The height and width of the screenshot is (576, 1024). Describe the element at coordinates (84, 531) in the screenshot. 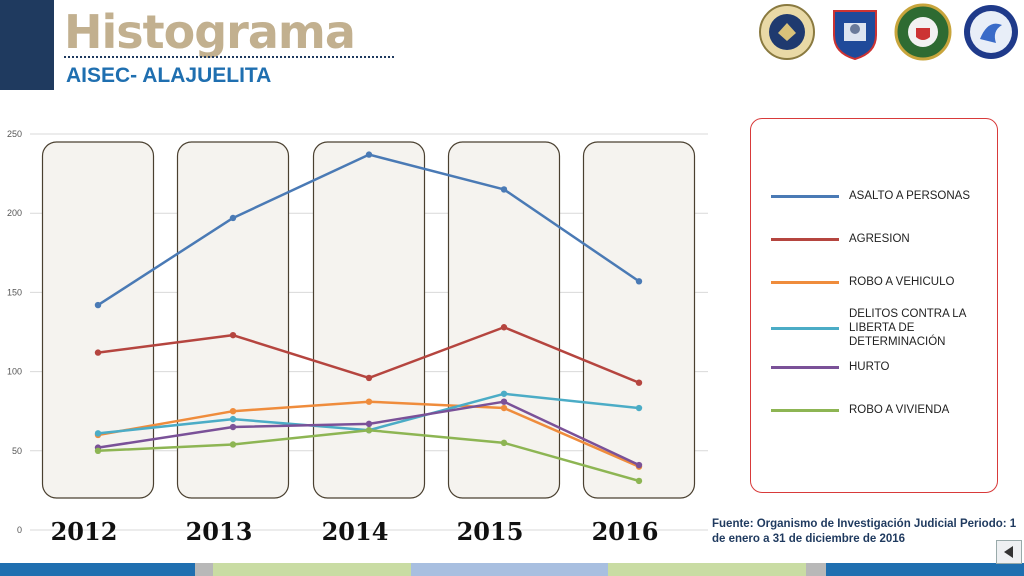

I see `x-tick-label: 2012` at that location.